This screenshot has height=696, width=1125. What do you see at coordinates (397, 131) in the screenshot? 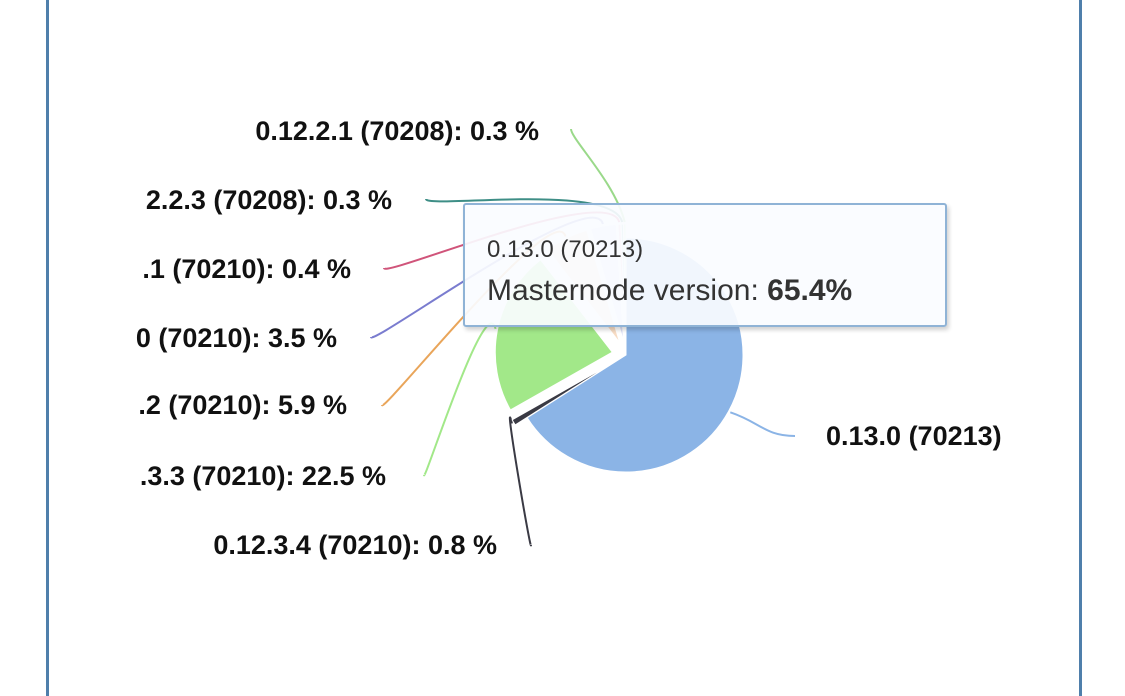
I see `slice-data-label: 0.12.2.1 (70208): 0.3 %` at bounding box center [397, 131].